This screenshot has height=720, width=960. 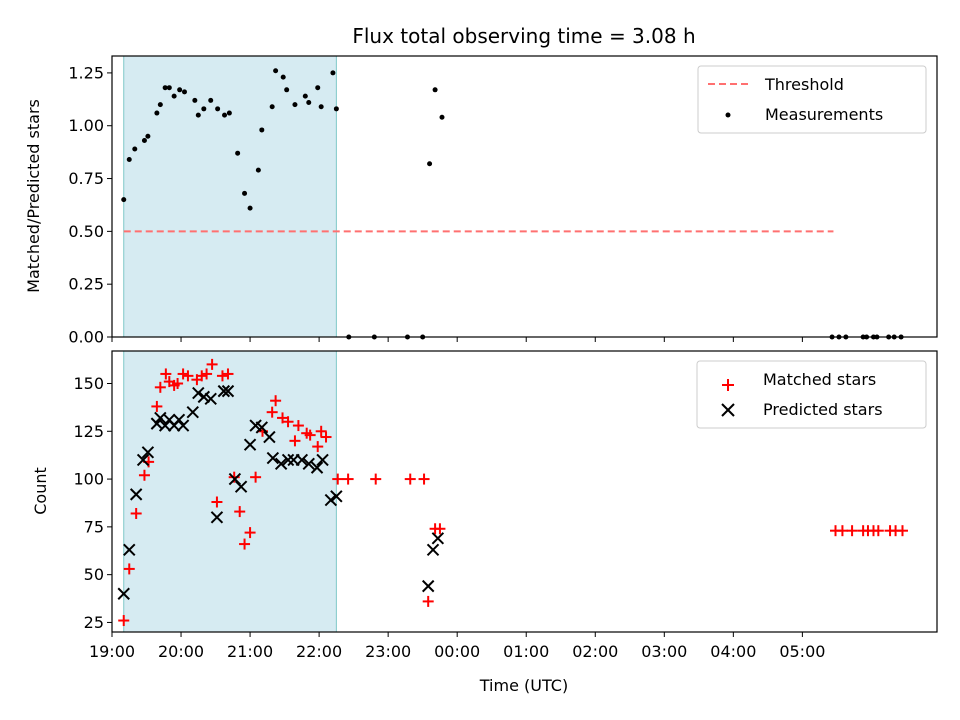 What do you see at coordinates (523, 36) in the screenshot?
I see `chart-title: Flux total observing time = 3.08 h` at bounding box center [523, 36].